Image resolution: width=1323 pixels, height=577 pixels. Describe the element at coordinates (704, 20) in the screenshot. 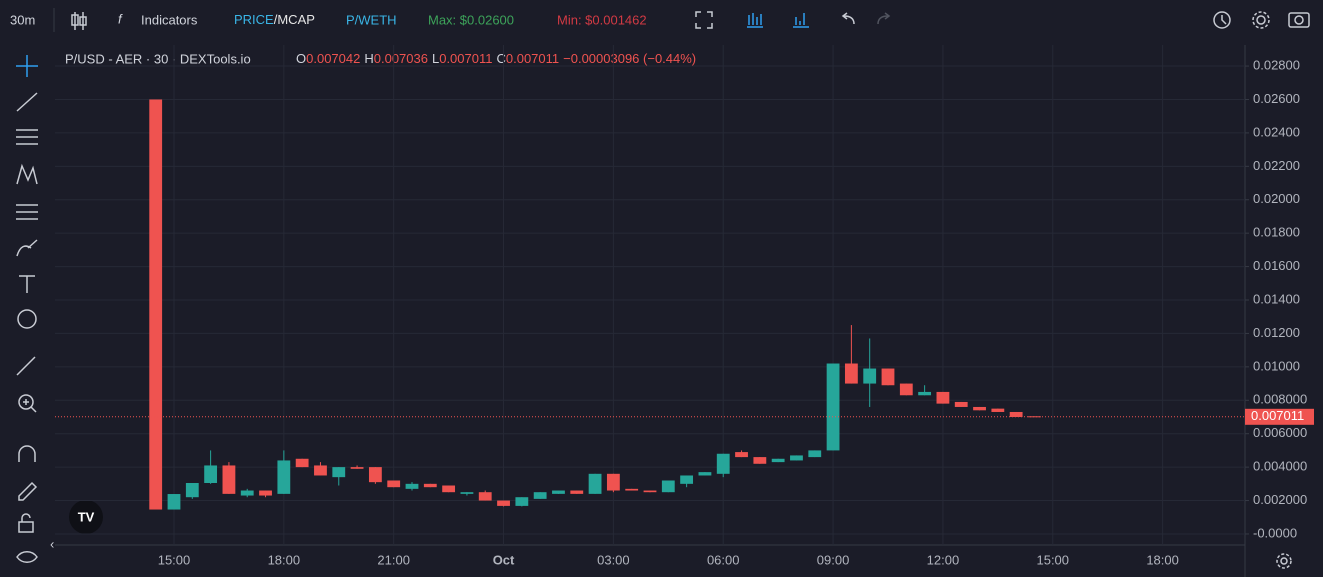

I see `fullscreen-icon` at that location.